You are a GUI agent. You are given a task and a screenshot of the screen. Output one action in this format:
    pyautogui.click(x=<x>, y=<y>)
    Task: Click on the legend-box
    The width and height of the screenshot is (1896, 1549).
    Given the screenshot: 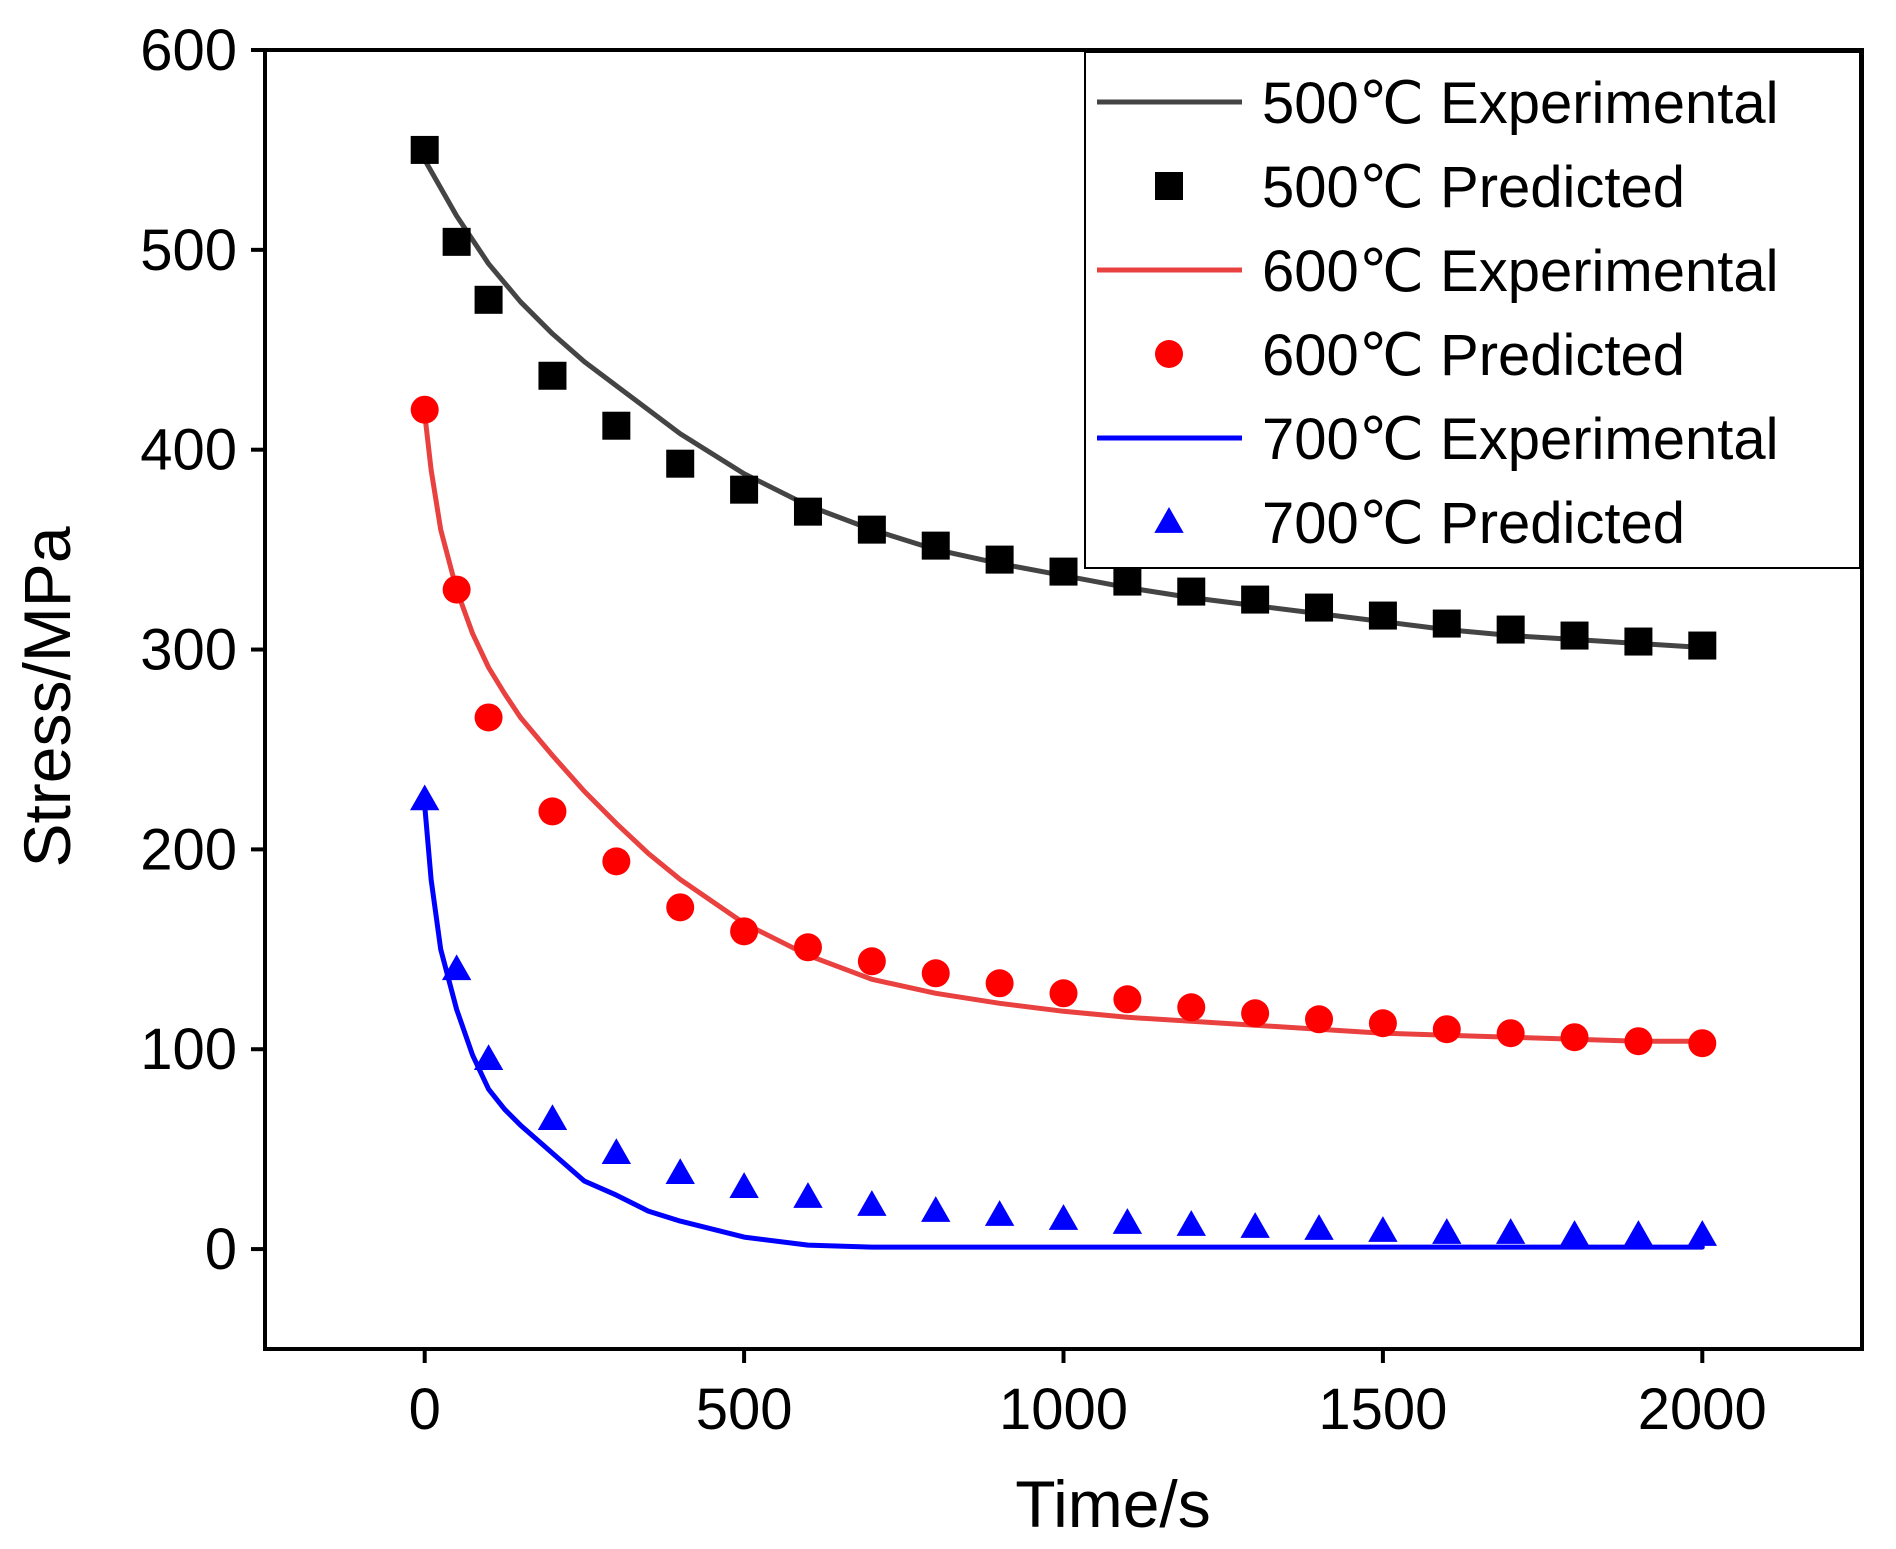 What is the action you would take?
    pyautogui.click(x=1472, y=310)
    